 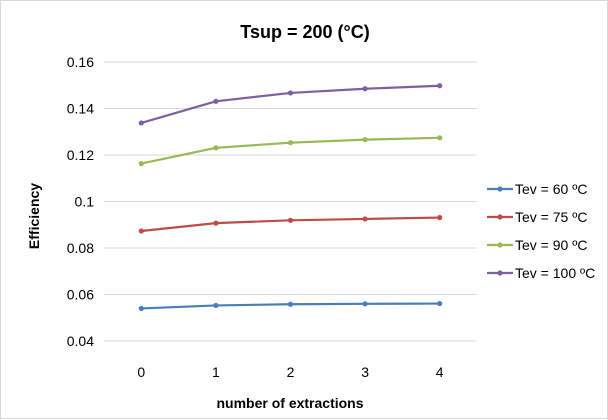 I want to click on y-tick-label: 0.04, so click(x=80, y=341).